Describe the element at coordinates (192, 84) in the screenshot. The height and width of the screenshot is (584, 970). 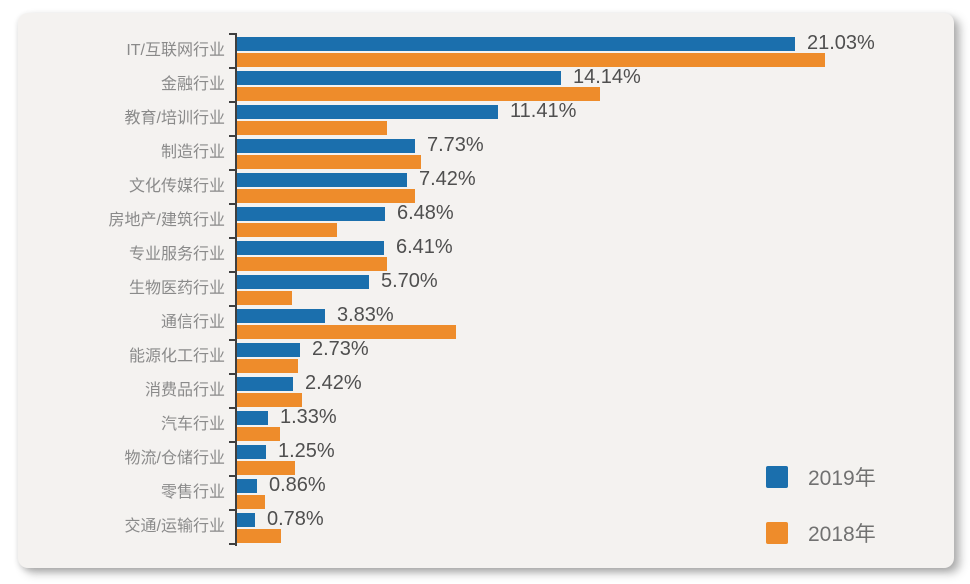
I see `category-label: 金融行业` at that location.